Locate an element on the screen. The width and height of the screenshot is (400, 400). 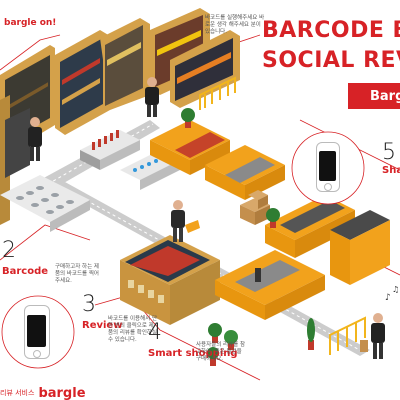
shelf-center-bottom is located at coordinates (170, 280).